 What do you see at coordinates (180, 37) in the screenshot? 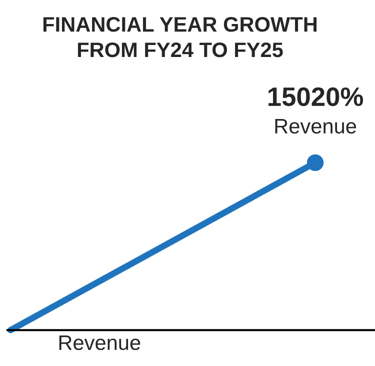
I see `chart-title: FINANCIAL YEAR GROWTH FROM FY24 TO FY25` at bounding box center [180, 37].